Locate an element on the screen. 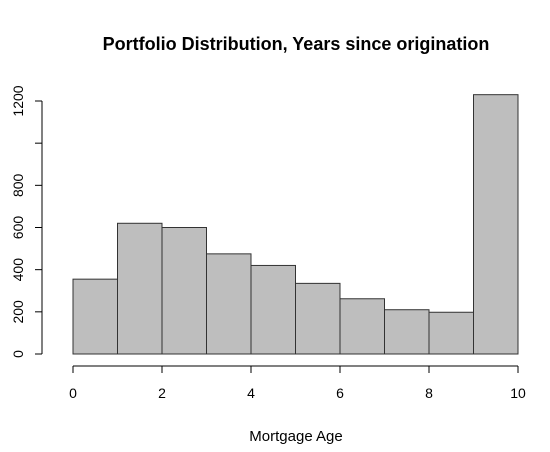  x-tick-label: 6 is located at coordinates (340, 393).